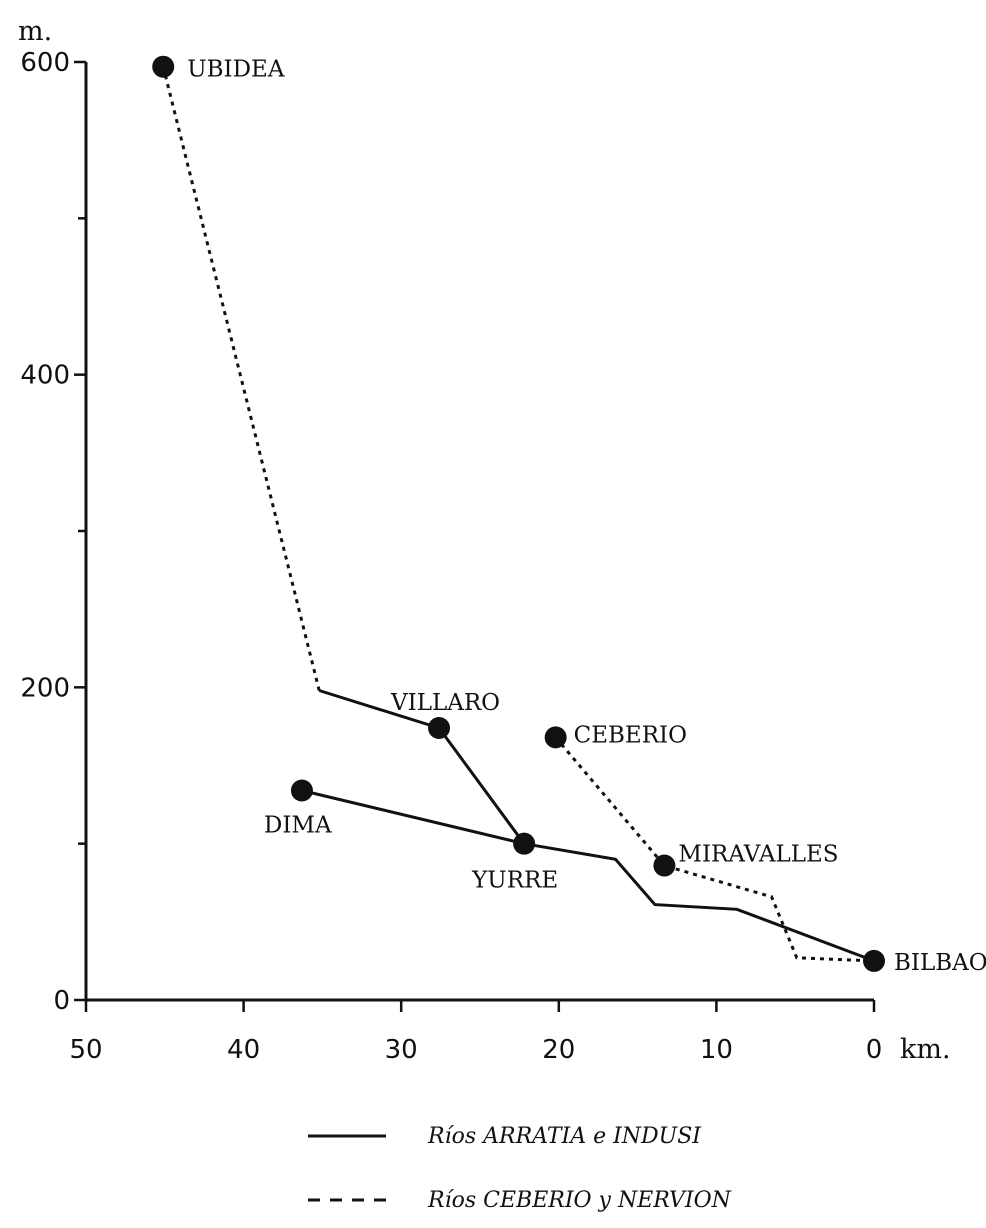 The height and width of the screenshot is (1228, 986). I want to click on legend-entry-label: Ríos ARRATIA e INDUSI, so click(564, 1136).